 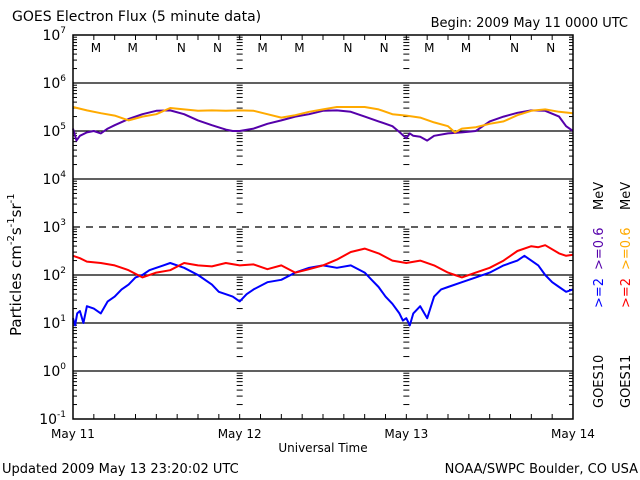 What do you see at coordinates (54, 131) in the screenshot?
I see `y-tick-label: 10⁵` at bounding box center [54, 131].